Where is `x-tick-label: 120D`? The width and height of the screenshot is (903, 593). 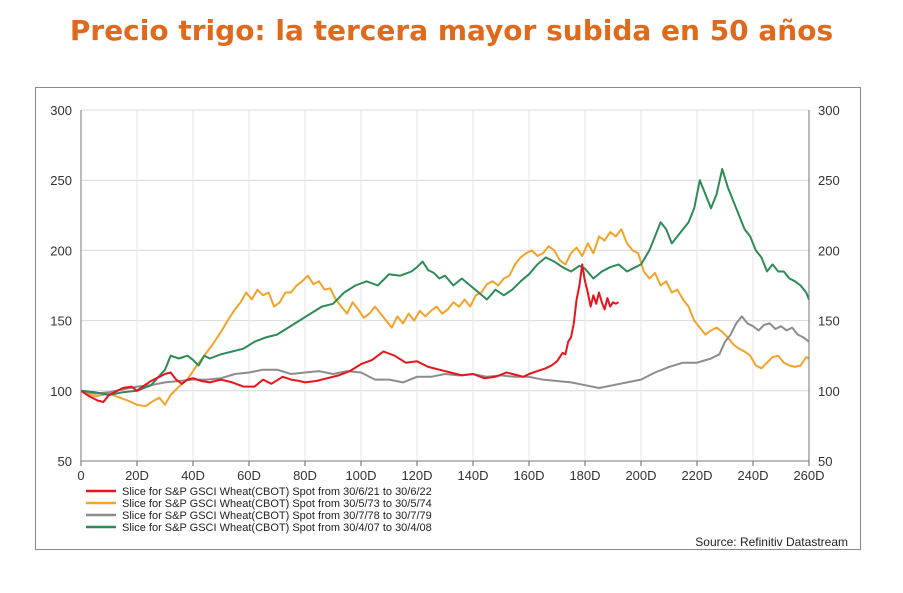
x-tick-label: 120D is located at coordinates (416, 475).